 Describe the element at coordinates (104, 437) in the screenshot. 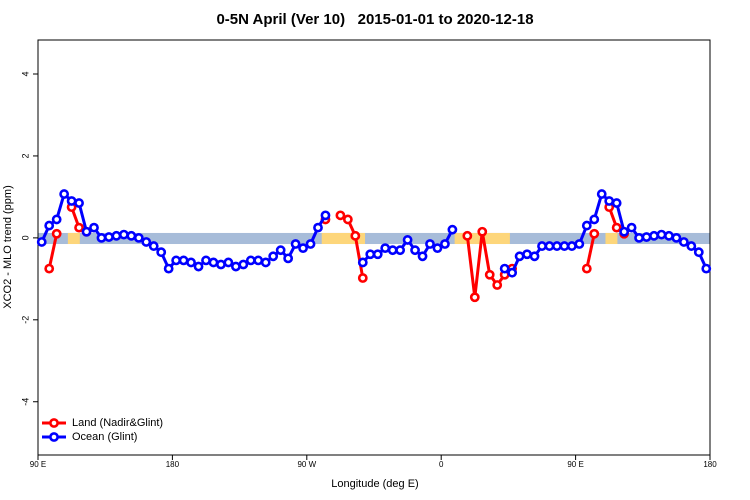

I see `legend-label: Ocean (Glint)` at that location.